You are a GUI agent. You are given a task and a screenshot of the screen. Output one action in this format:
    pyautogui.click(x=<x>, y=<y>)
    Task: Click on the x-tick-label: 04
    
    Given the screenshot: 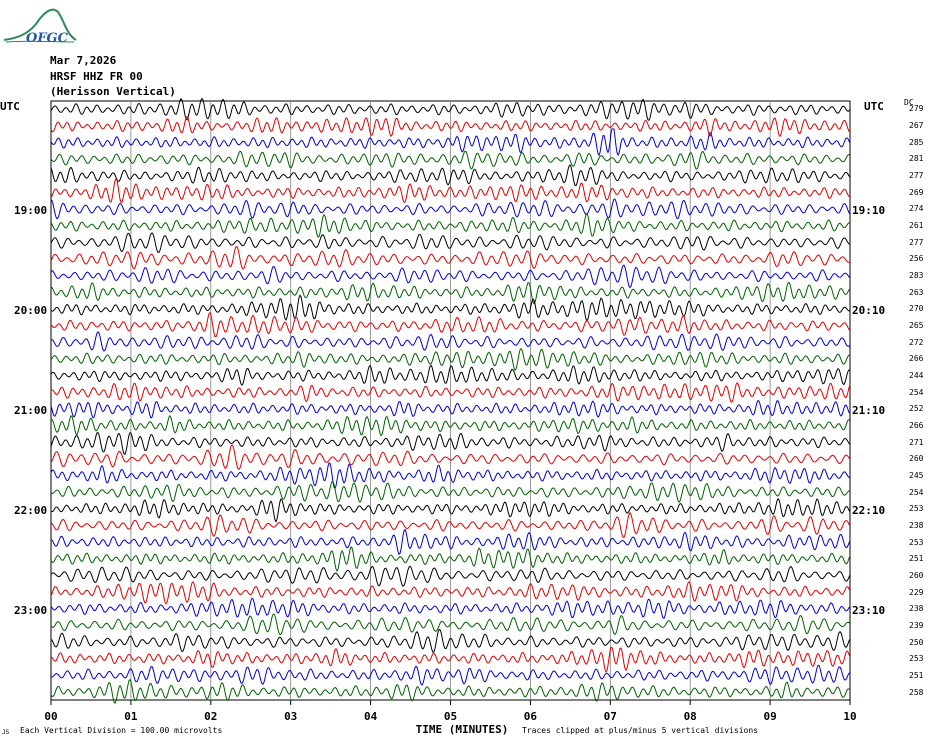 What is the action you would take?
    pyautogui.click(x=371, y=716)
    